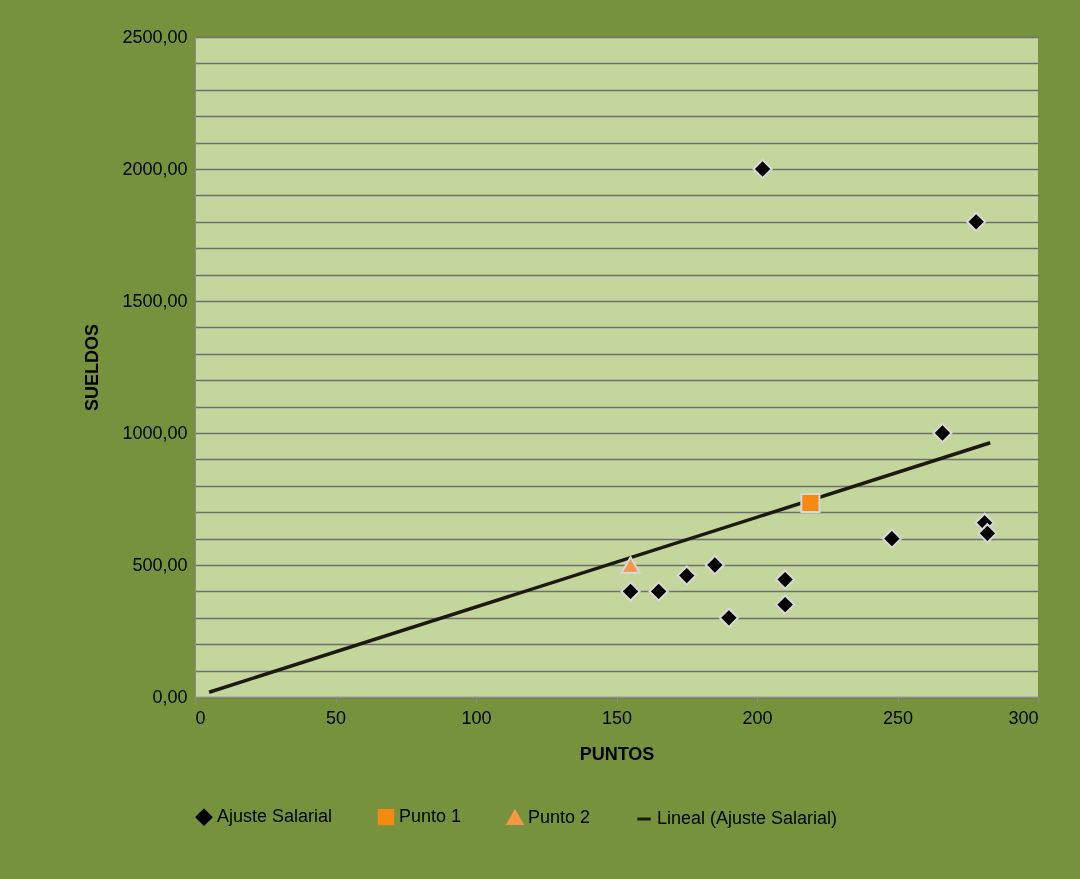 The width and height of the screenshot is (1080, 879). What do you see at coordinates (92, 367) in the screenshot?
I see `y-axis-title: SUELDOS` at bounding box center [92, 367].